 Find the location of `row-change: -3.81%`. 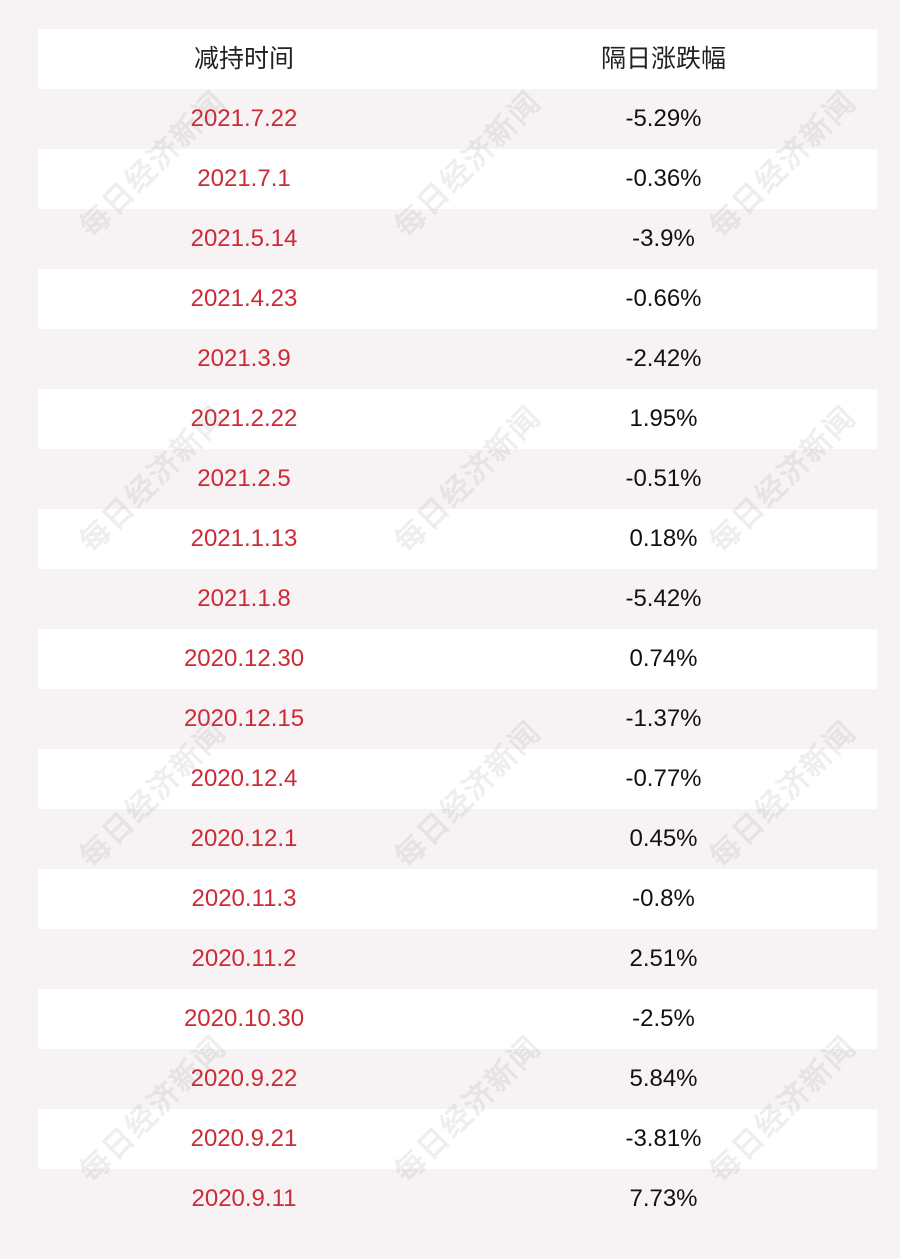

row-change: -3.81% is located at coordinates (663, 1138).